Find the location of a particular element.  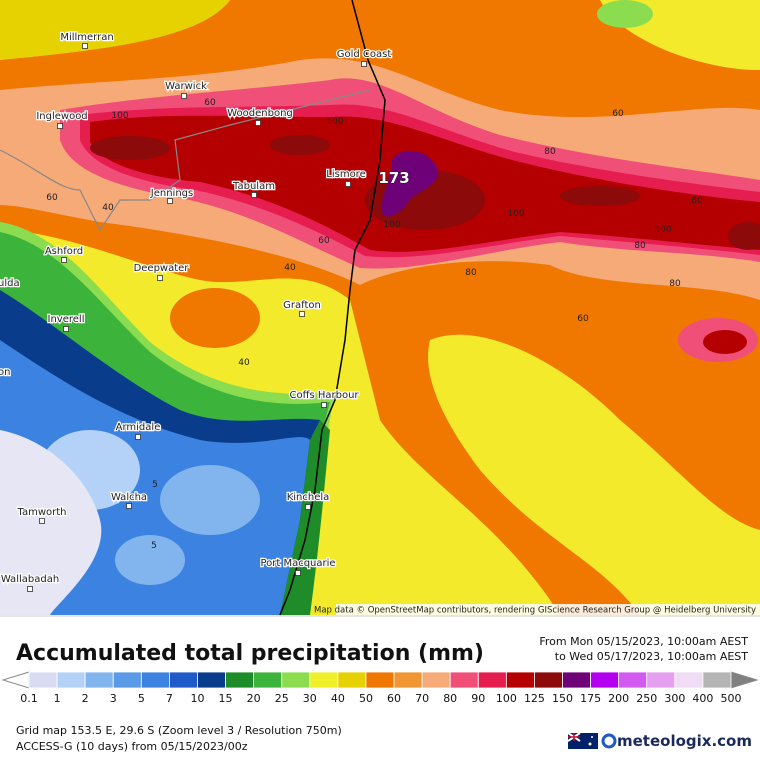

coastline is located at coordinates (332, 308).